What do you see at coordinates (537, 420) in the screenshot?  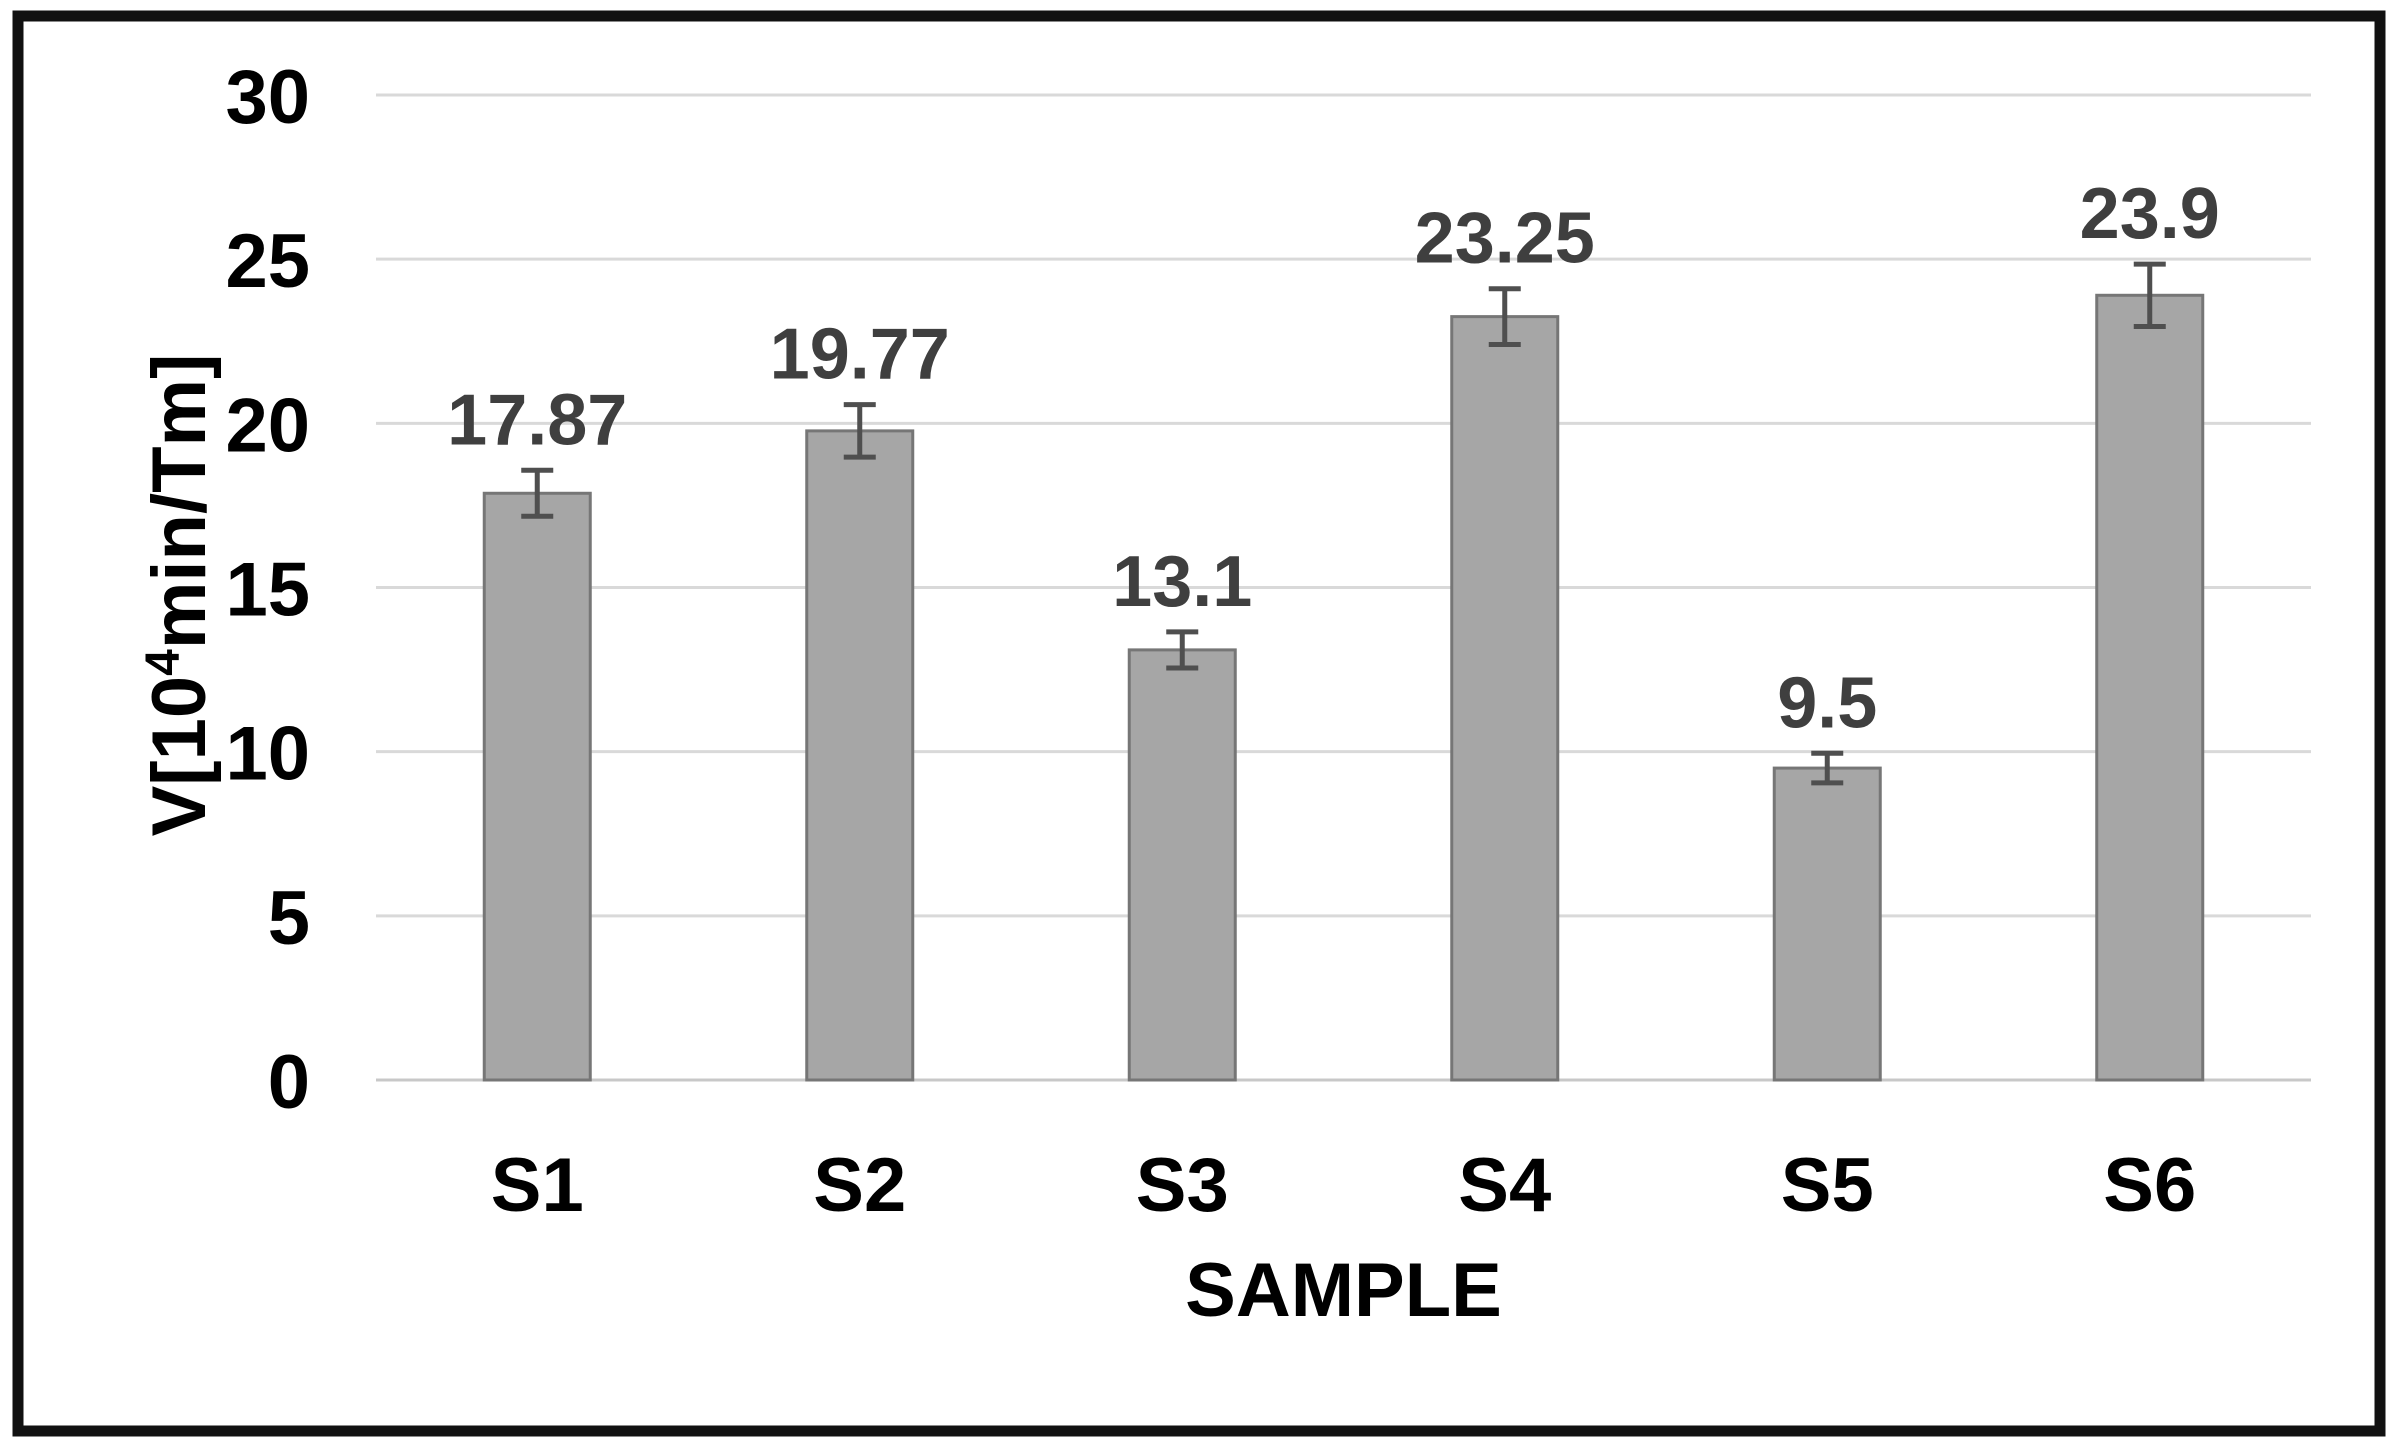 I see `data-label-s1: 17.87` at bounding box center [537, 420].